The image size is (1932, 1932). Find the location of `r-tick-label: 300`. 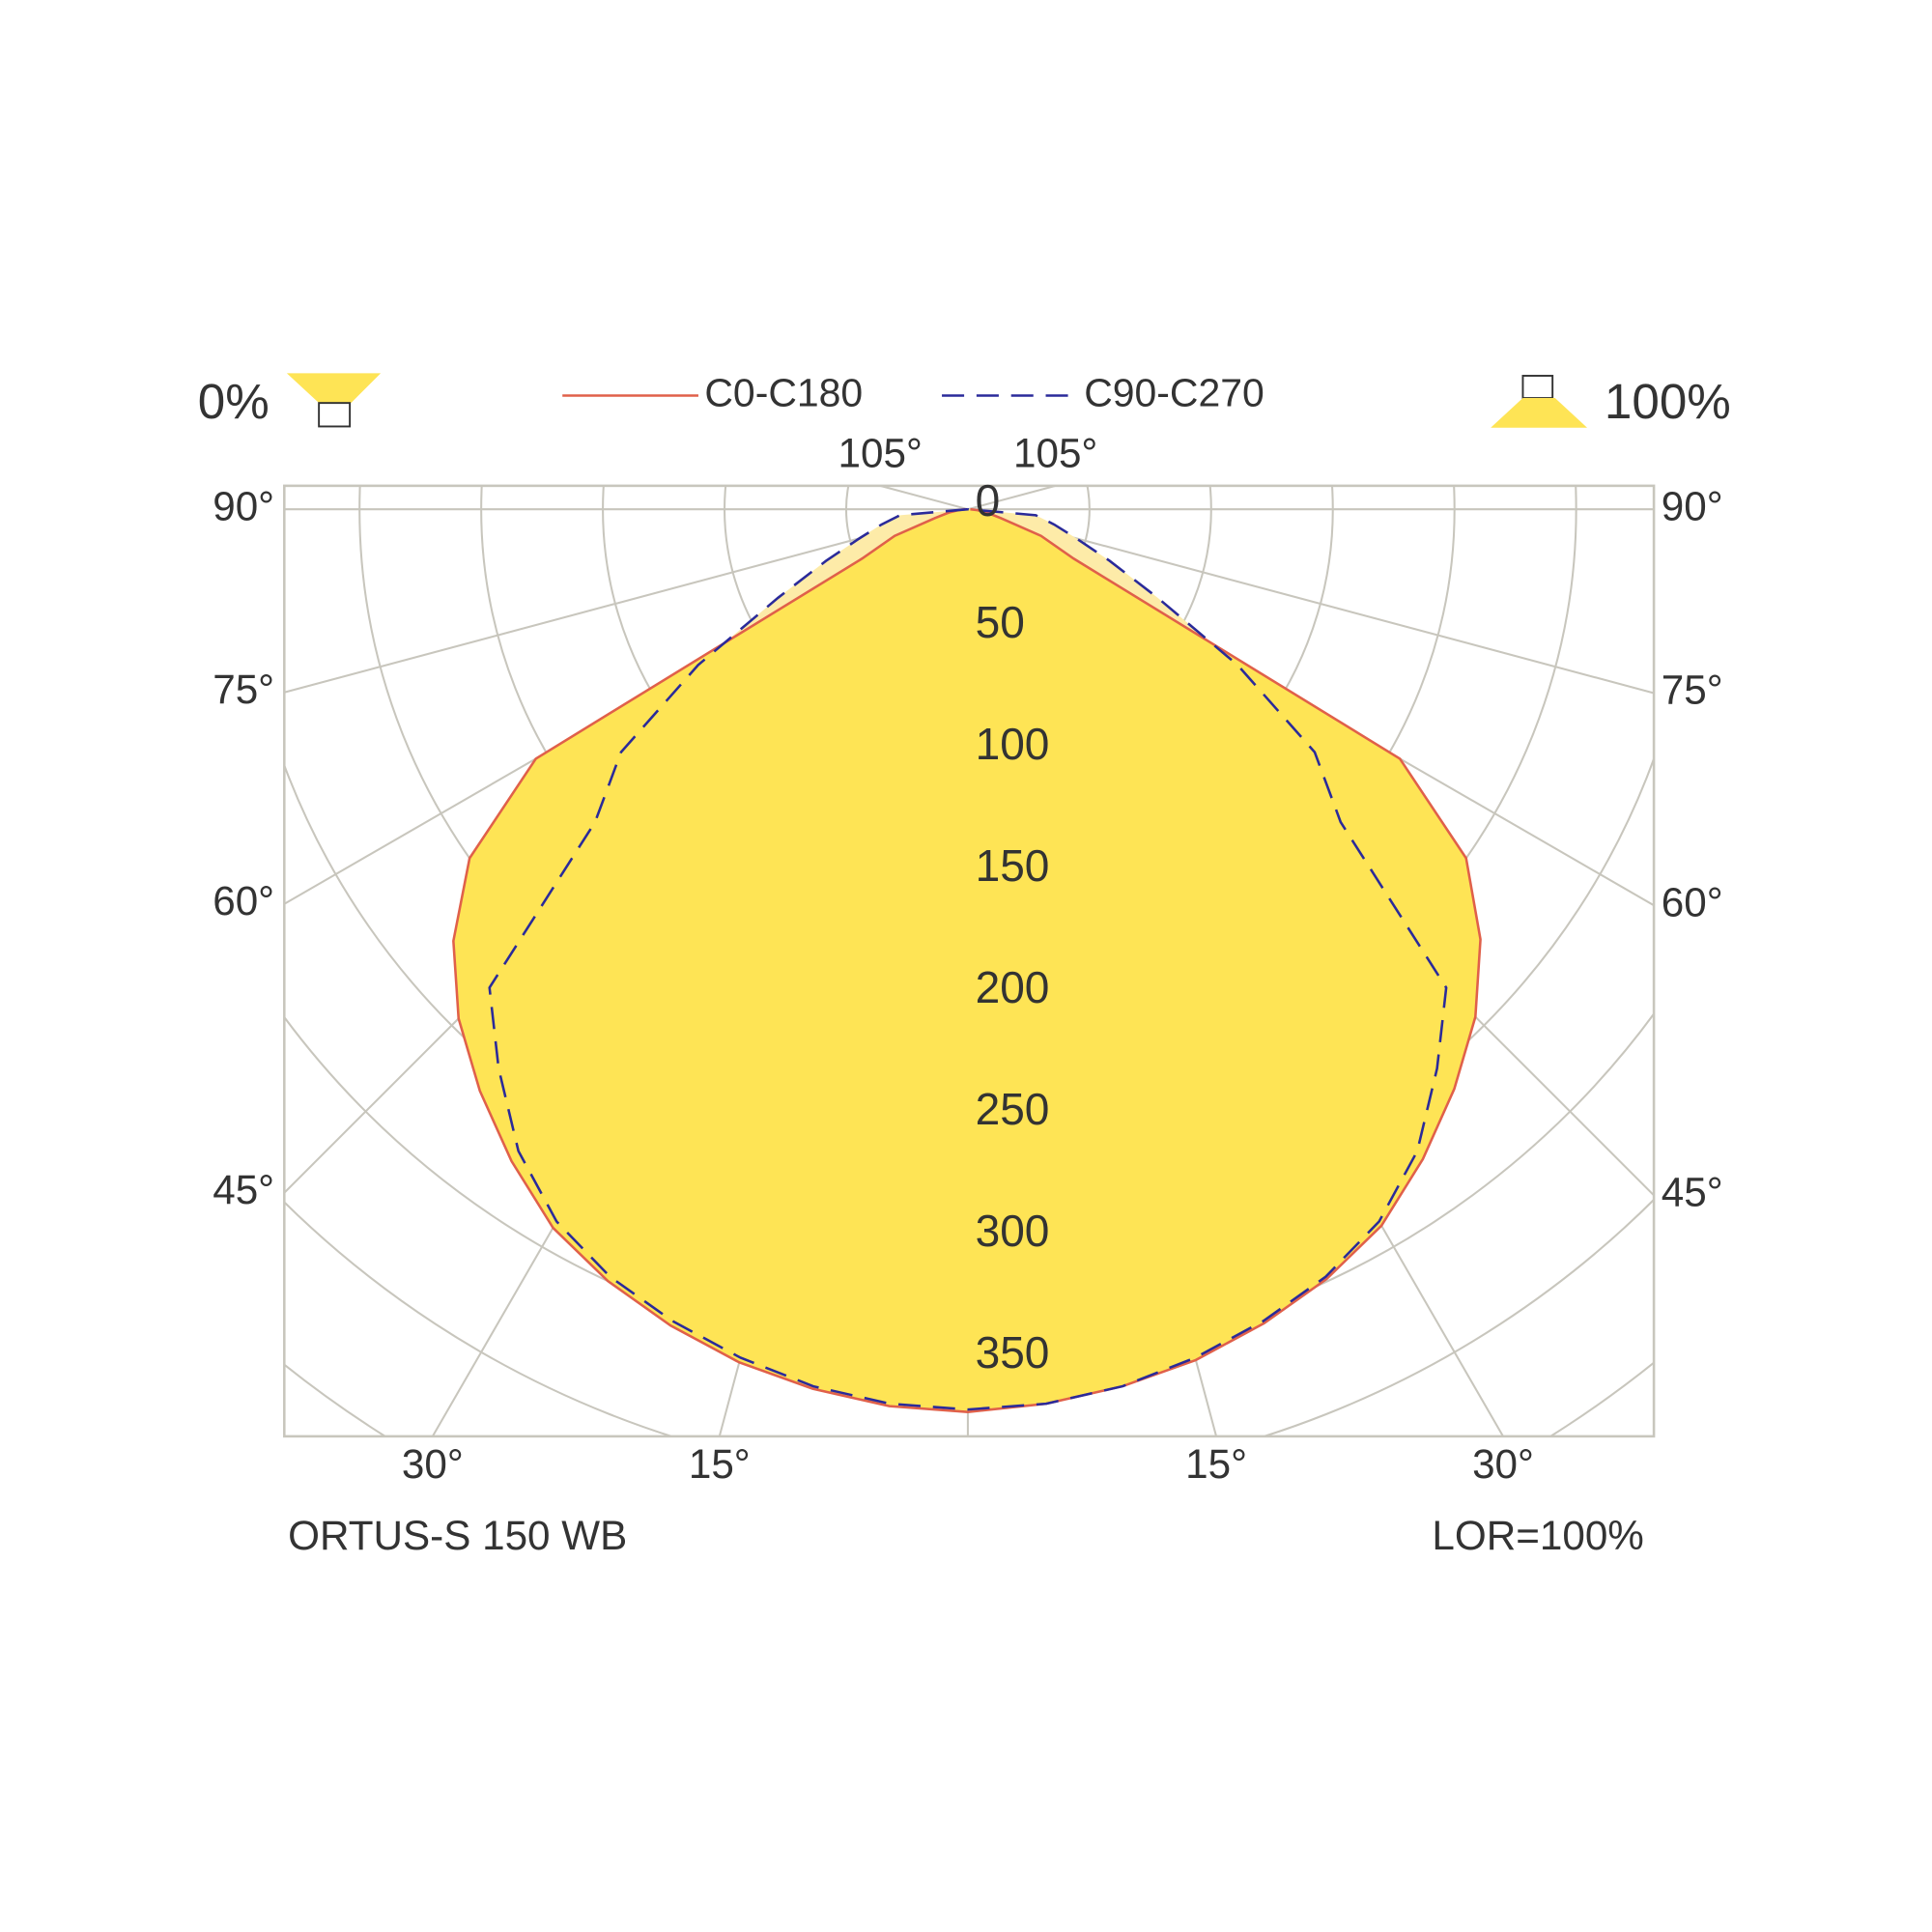

r-tick-label: 300 is located at coordinates (1013, 1231).